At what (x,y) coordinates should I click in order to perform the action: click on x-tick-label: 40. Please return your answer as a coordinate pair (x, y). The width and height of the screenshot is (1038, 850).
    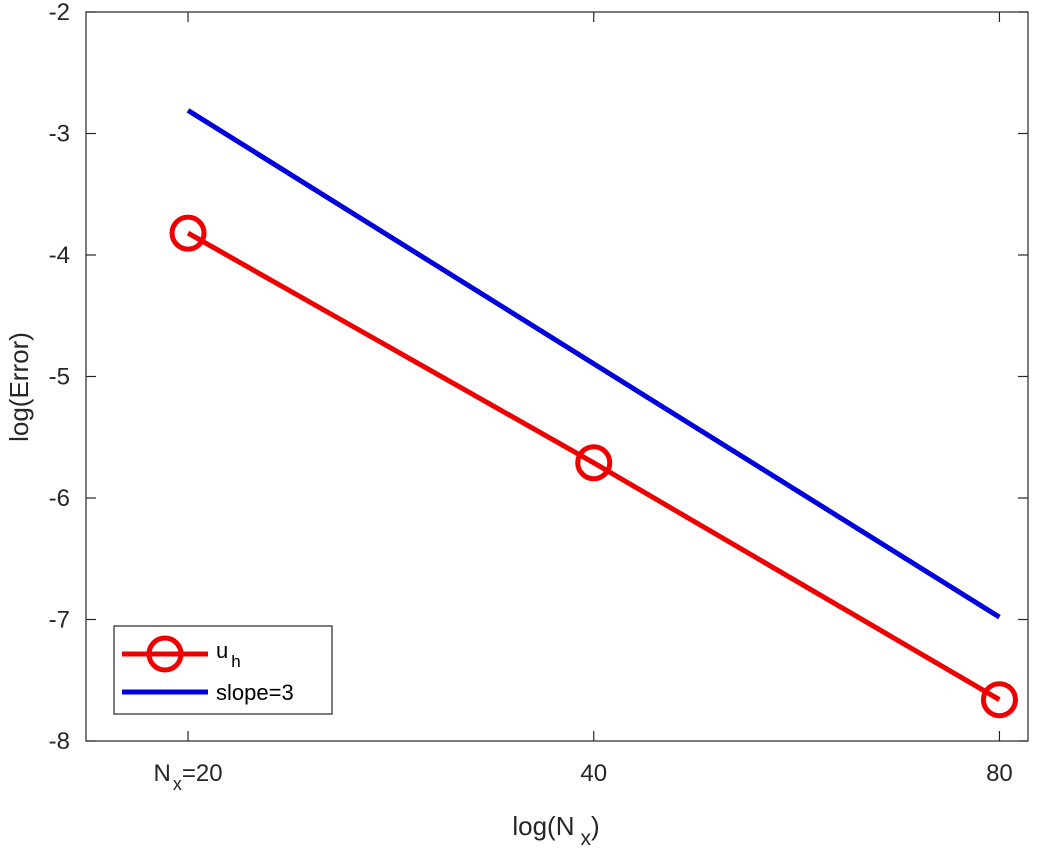
    Looking at the image, I should click on (593, 773).